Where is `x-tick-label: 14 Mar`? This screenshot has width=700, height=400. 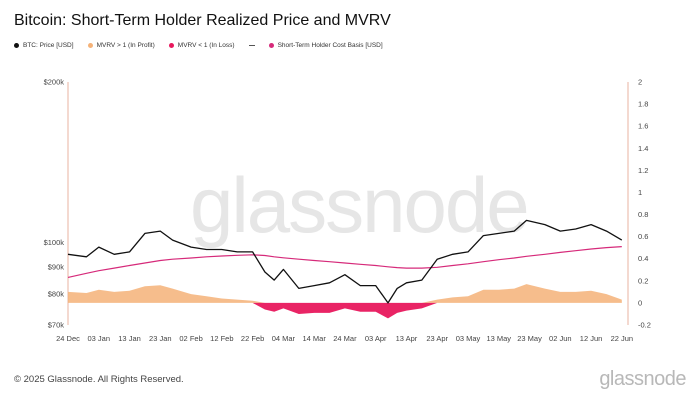 x-tick-label: 14 Mar is located at coordinates (314, 338).